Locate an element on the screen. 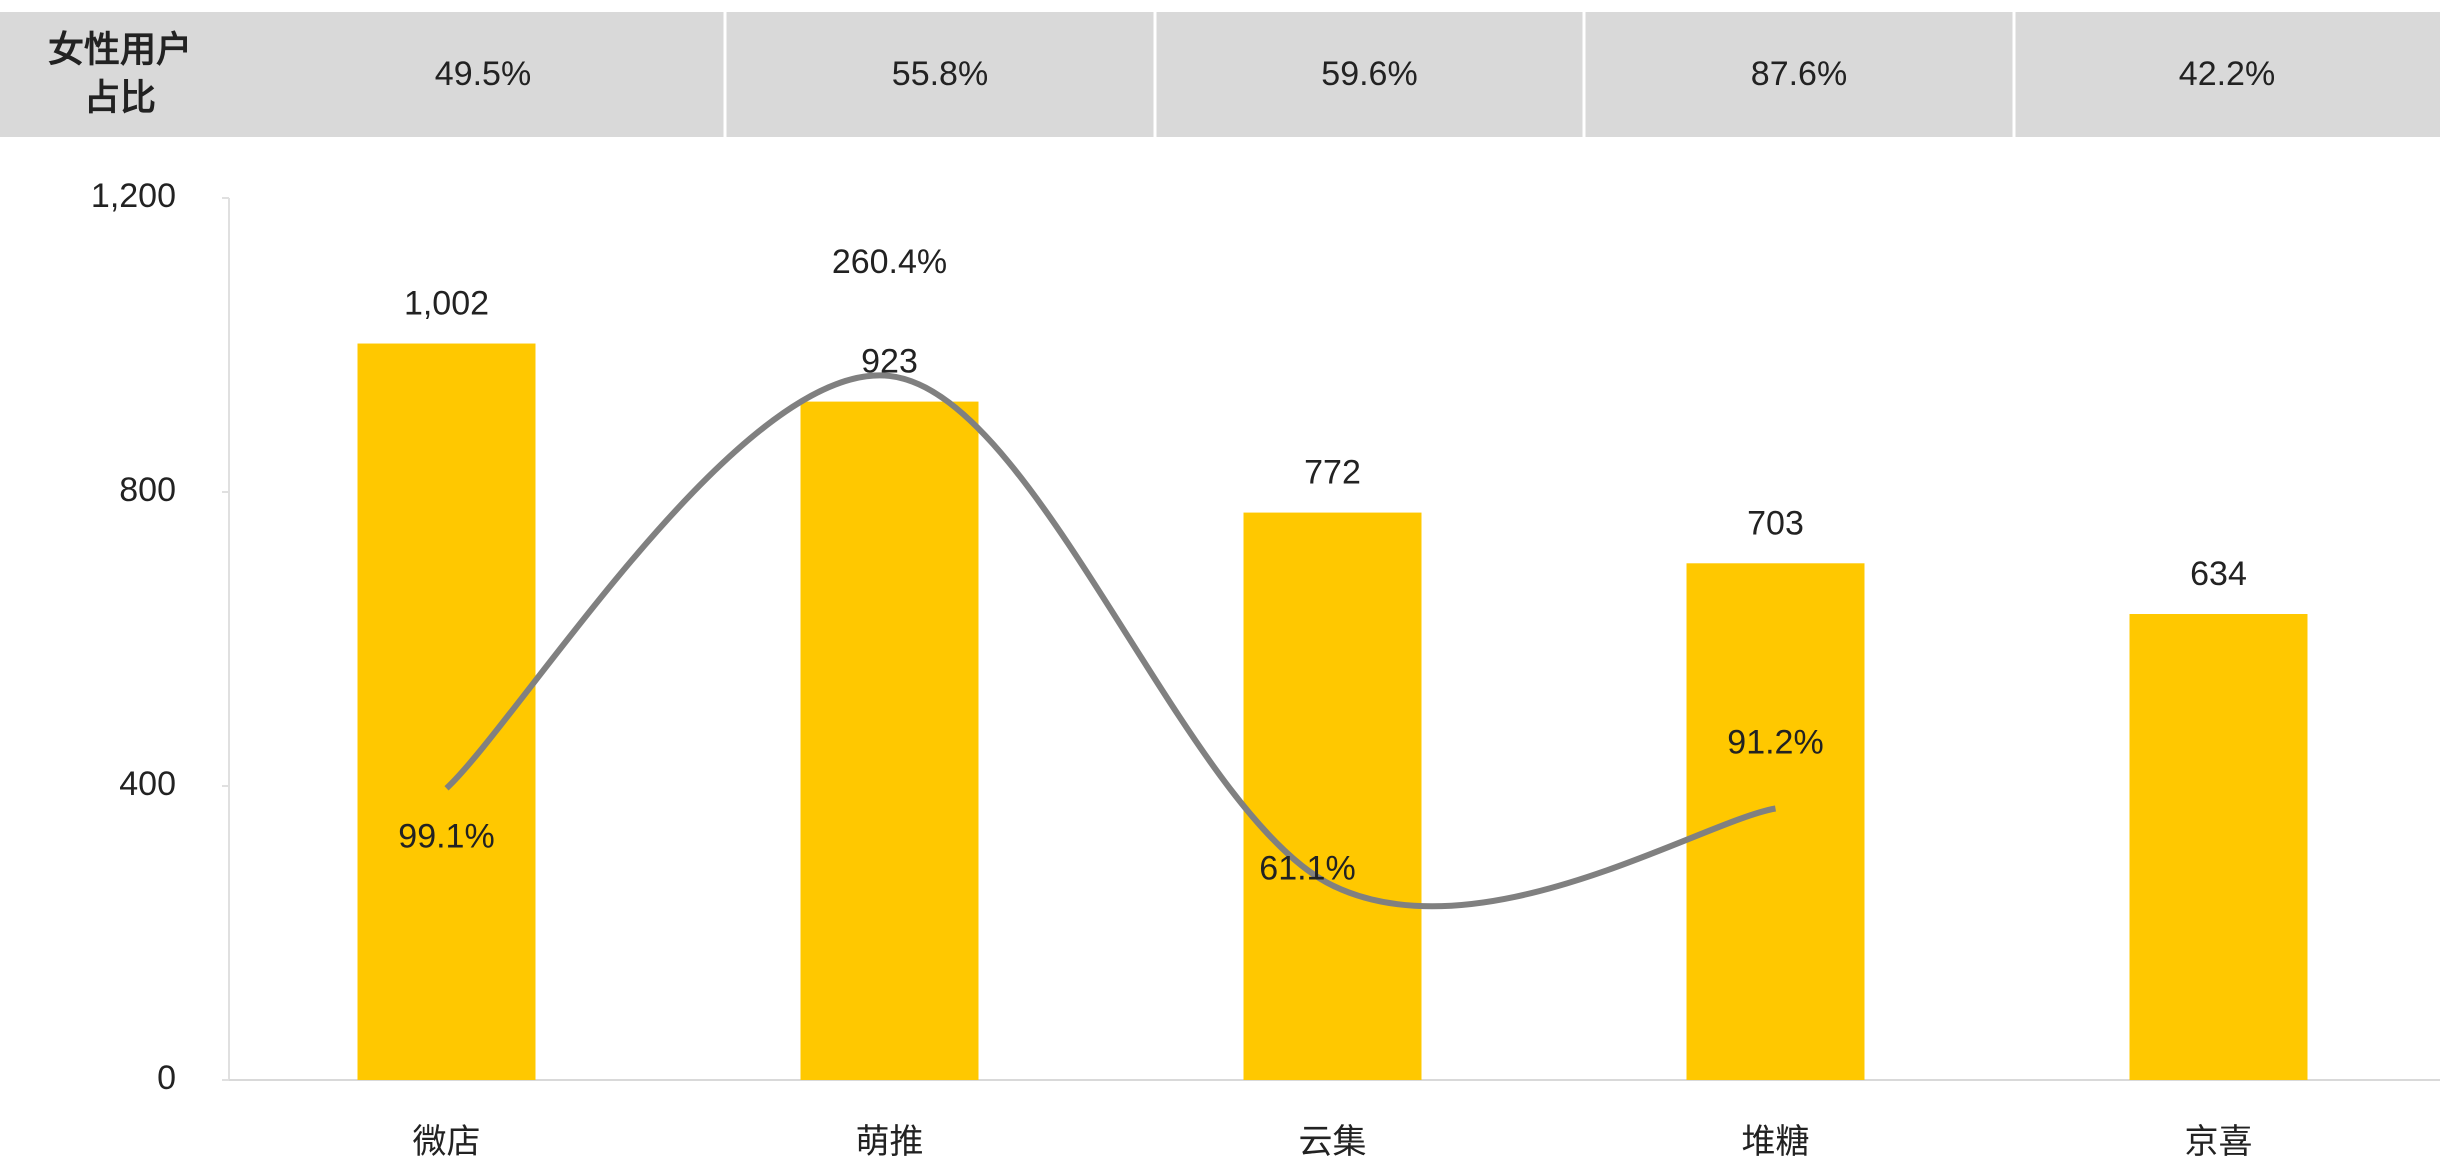 The image size is (2440, 1169). table-header: 占比 is located at coordinates (120, 97).